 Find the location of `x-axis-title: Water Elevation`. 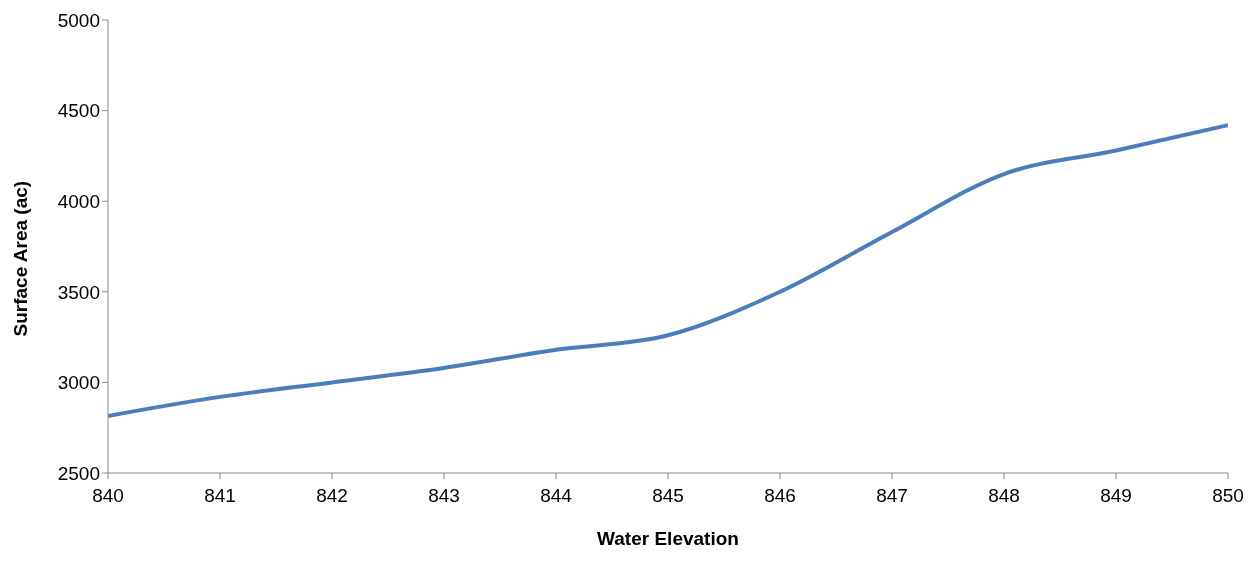

x-axis-title: Water Elevation is located at coordinates (668, 538).